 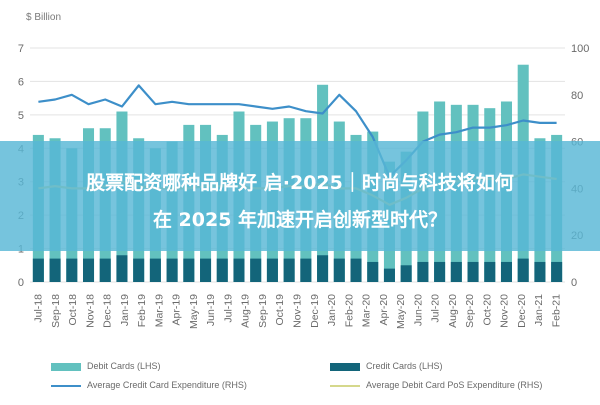 I want to click on legend-swatch-debit, so click(x=66, y=367).